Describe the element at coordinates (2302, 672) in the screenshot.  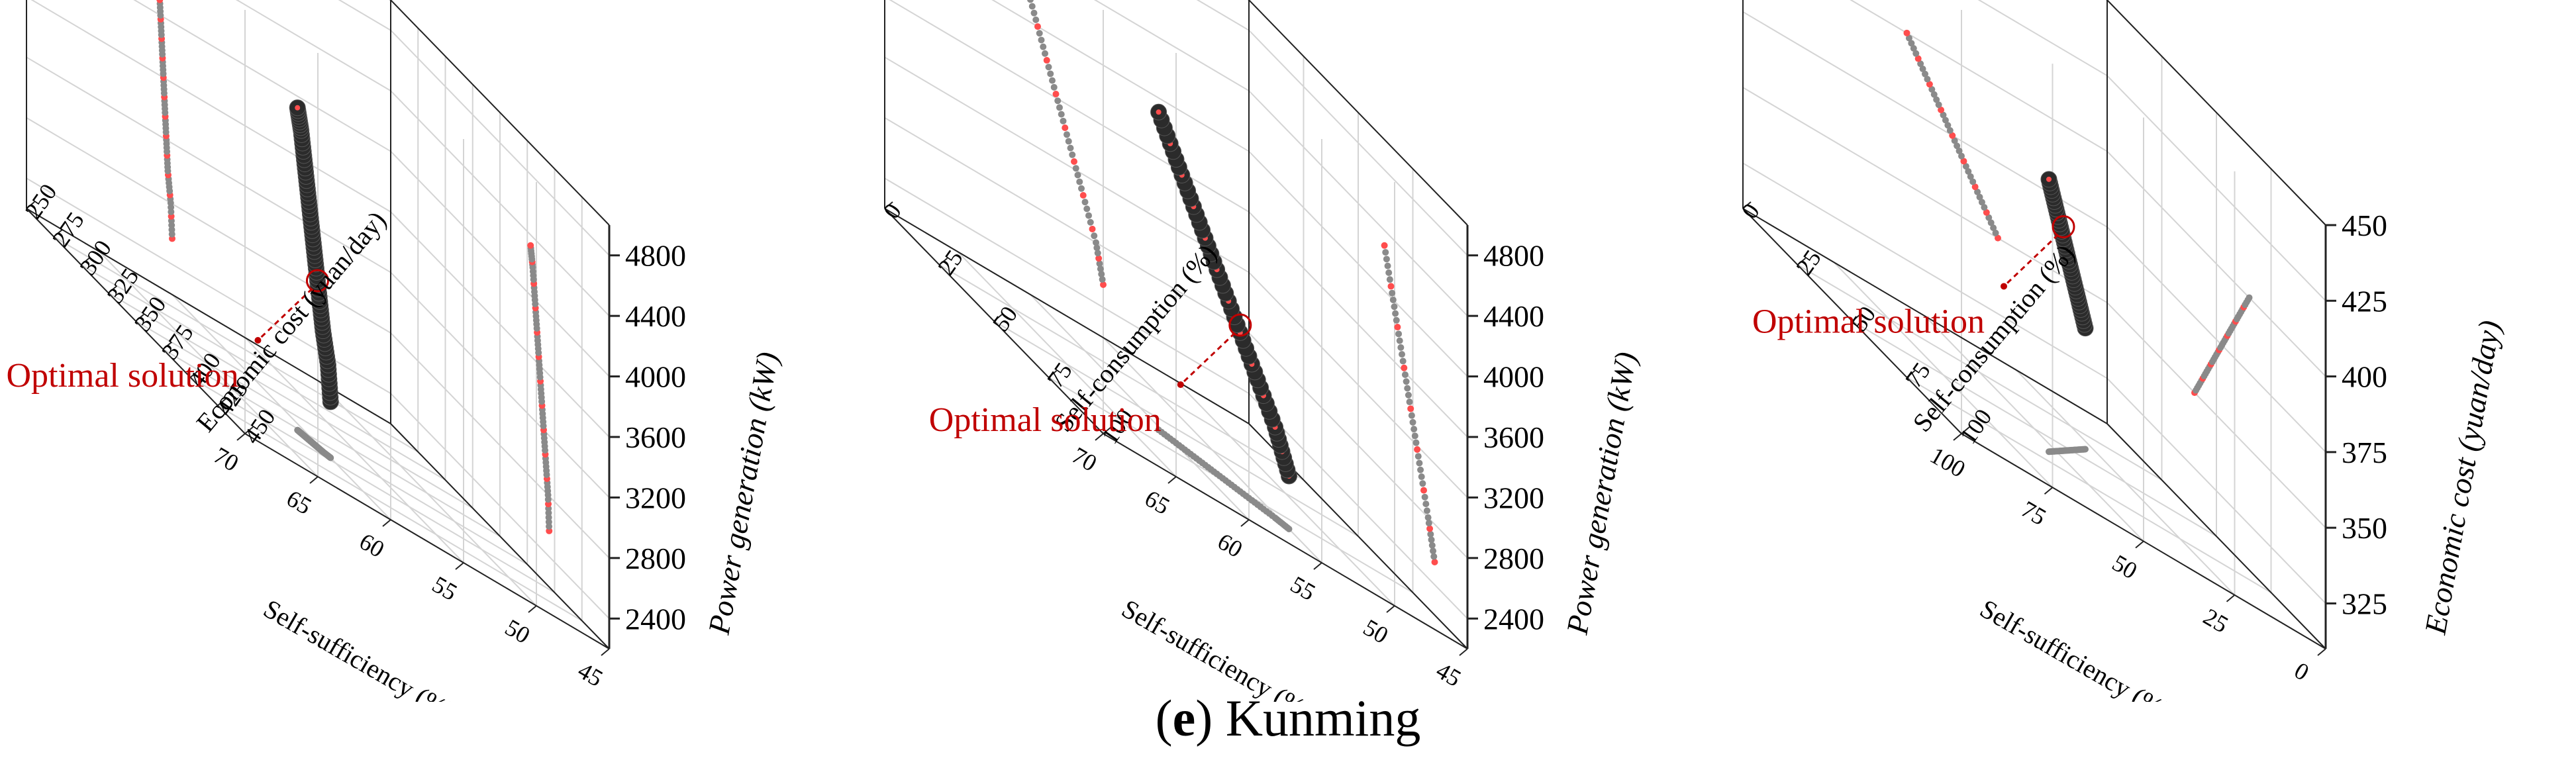
I see `x-tick-label: 0` at that location.